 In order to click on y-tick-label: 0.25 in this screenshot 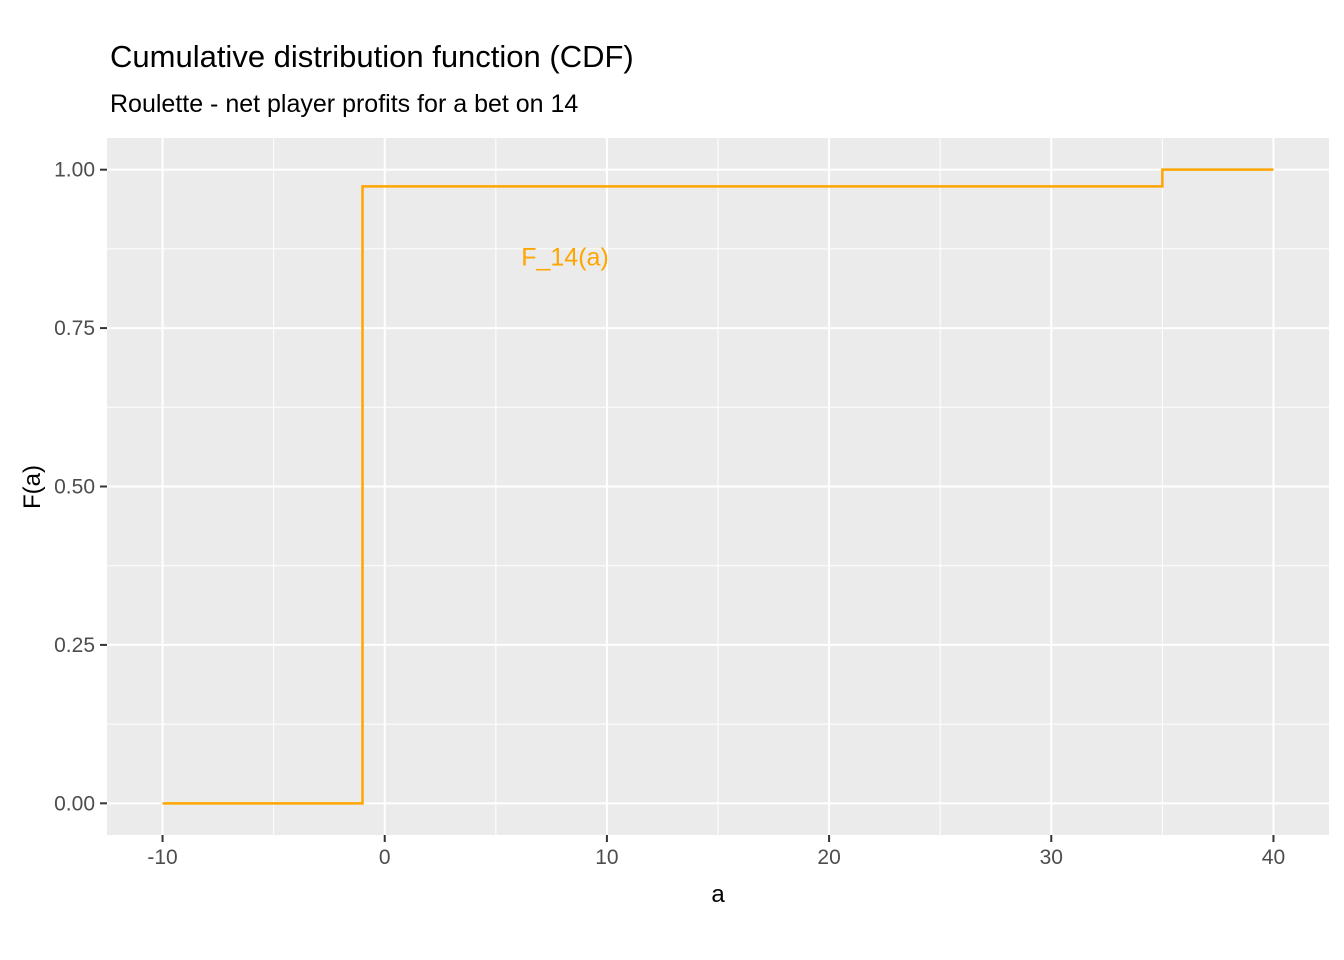, I will do `click(74, 645)`.